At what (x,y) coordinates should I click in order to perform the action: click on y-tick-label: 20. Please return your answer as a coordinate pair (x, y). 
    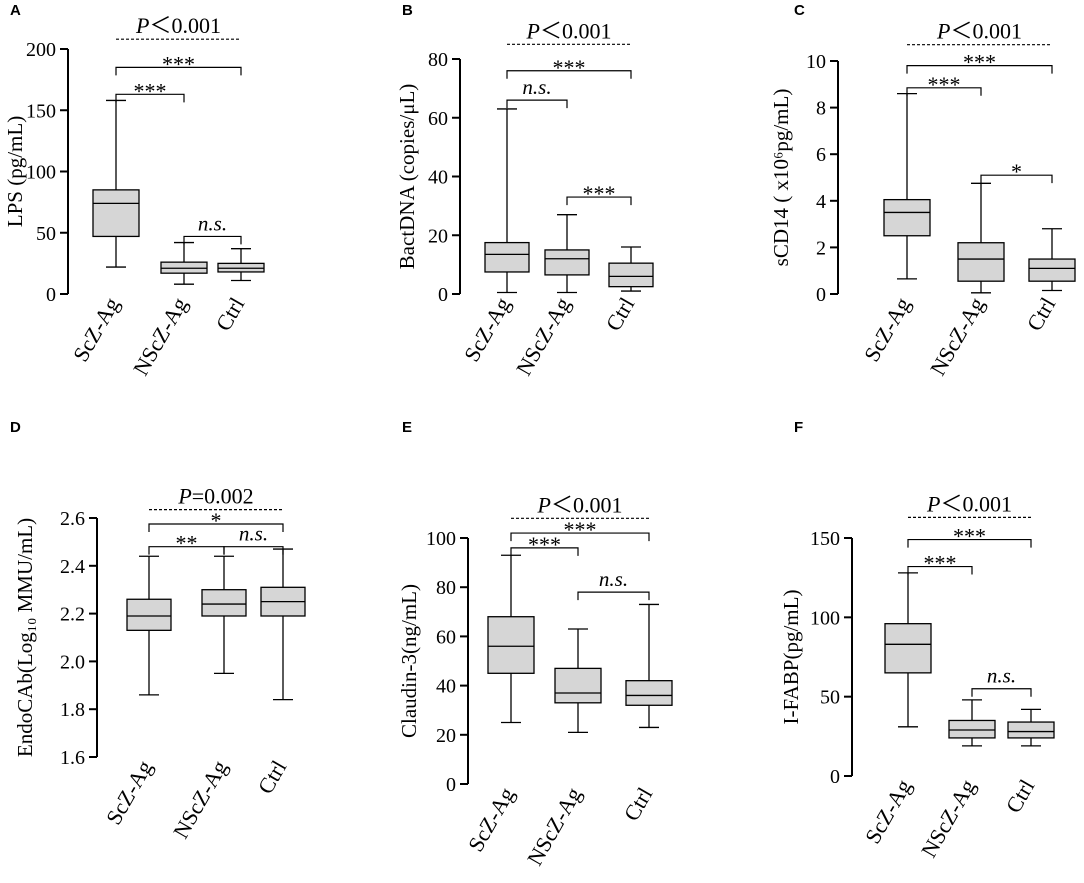
    Looking at the image, I should click on (438, 236).